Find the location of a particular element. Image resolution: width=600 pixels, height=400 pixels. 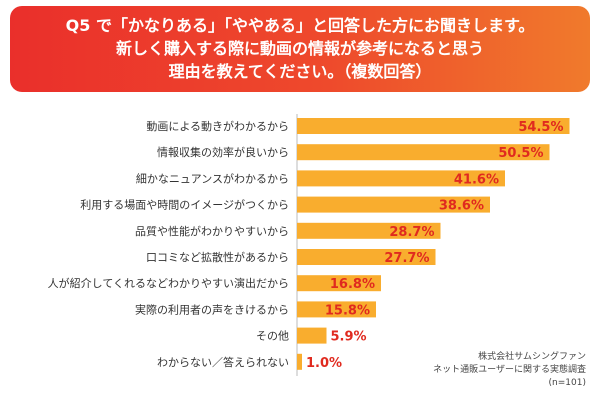

question-line-3: 理由を教えてください。（複数回答） is located at coordinates (300, 71).